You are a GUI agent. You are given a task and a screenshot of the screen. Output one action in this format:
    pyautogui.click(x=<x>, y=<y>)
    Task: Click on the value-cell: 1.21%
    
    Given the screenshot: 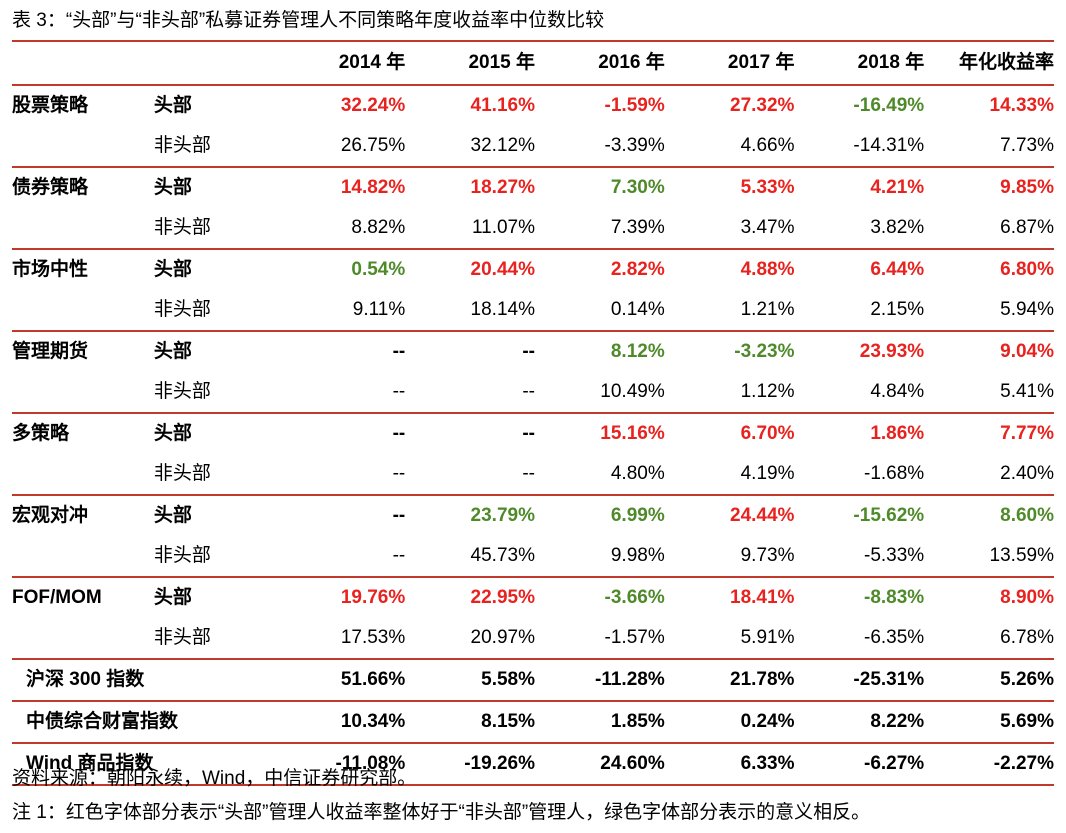 What is the action you would take?
    pyautogui.click(x=767, y=309)
    